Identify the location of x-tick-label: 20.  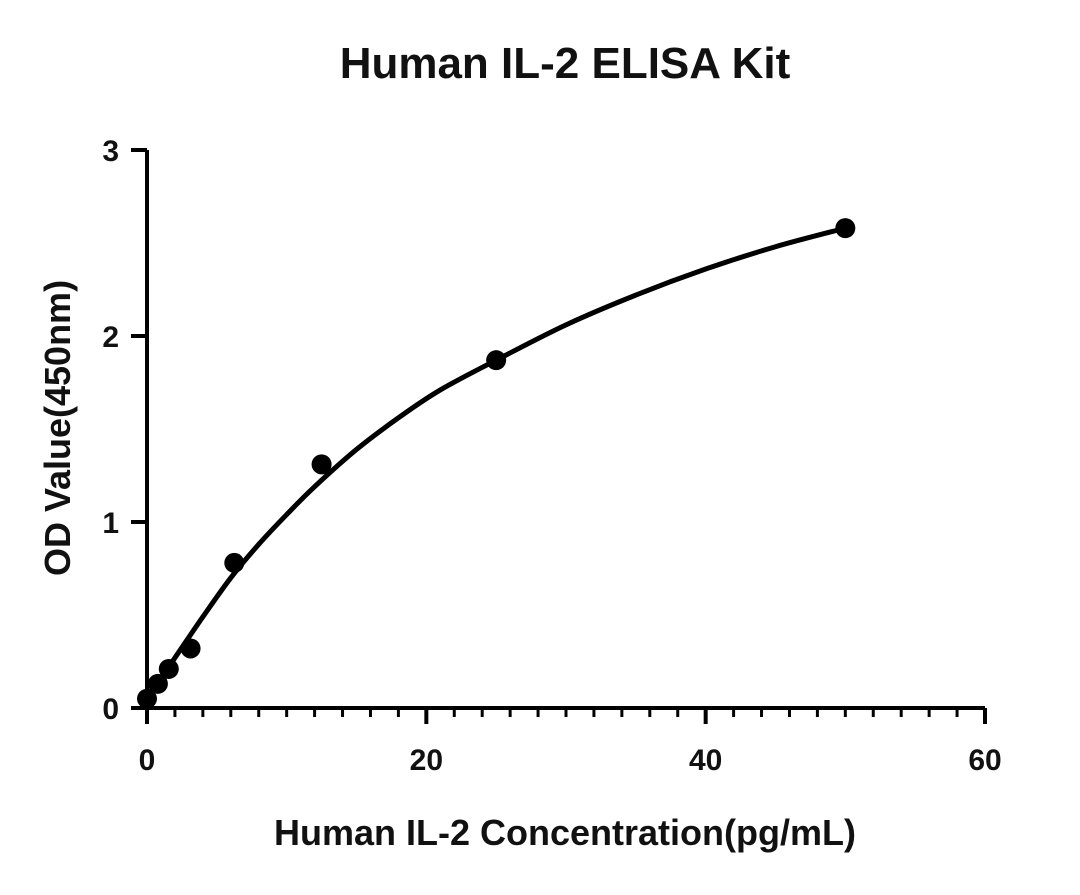
(426, 760).